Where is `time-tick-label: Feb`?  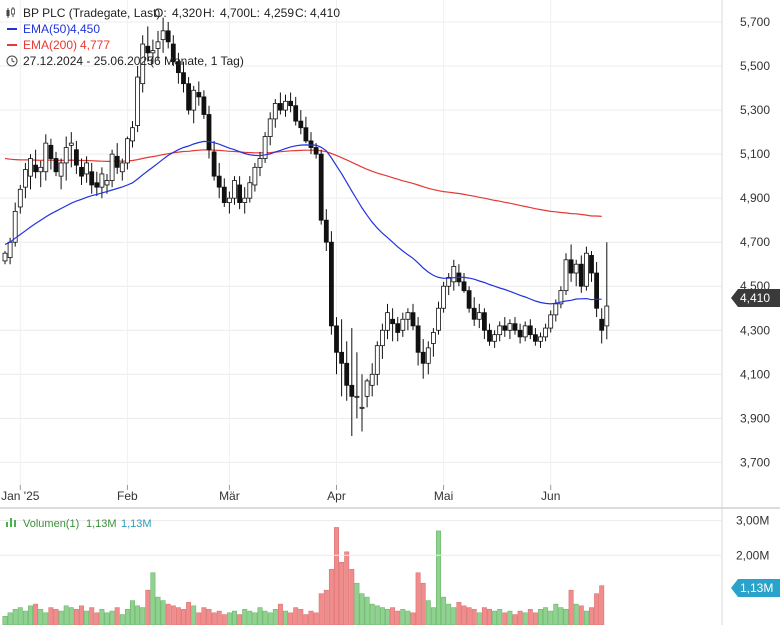 time-tick-label: Feb is located at coordinates (127, 496).